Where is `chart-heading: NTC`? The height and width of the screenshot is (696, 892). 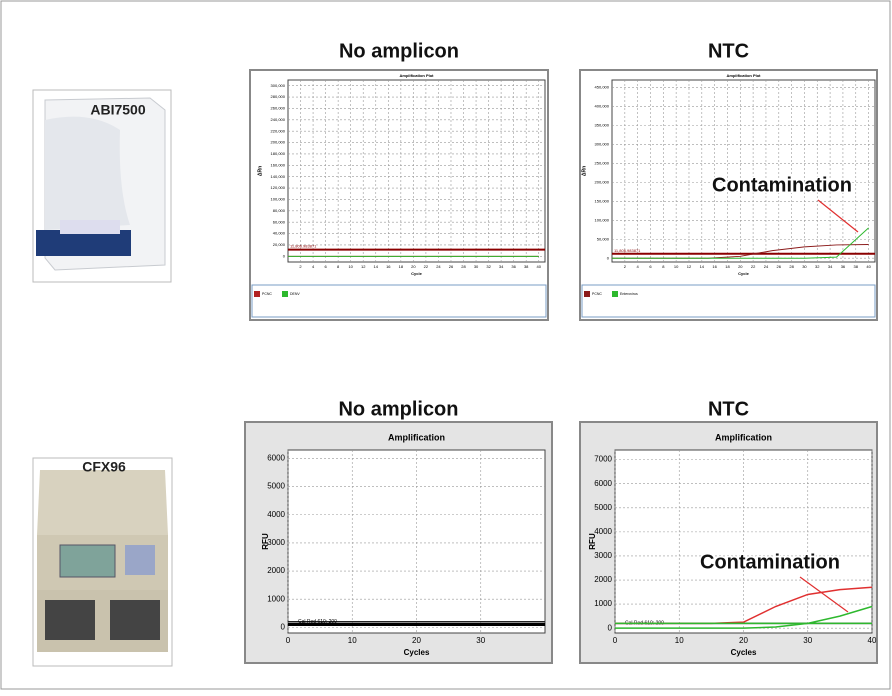
chart-heading: NTC is located at coordinates (728, 409).